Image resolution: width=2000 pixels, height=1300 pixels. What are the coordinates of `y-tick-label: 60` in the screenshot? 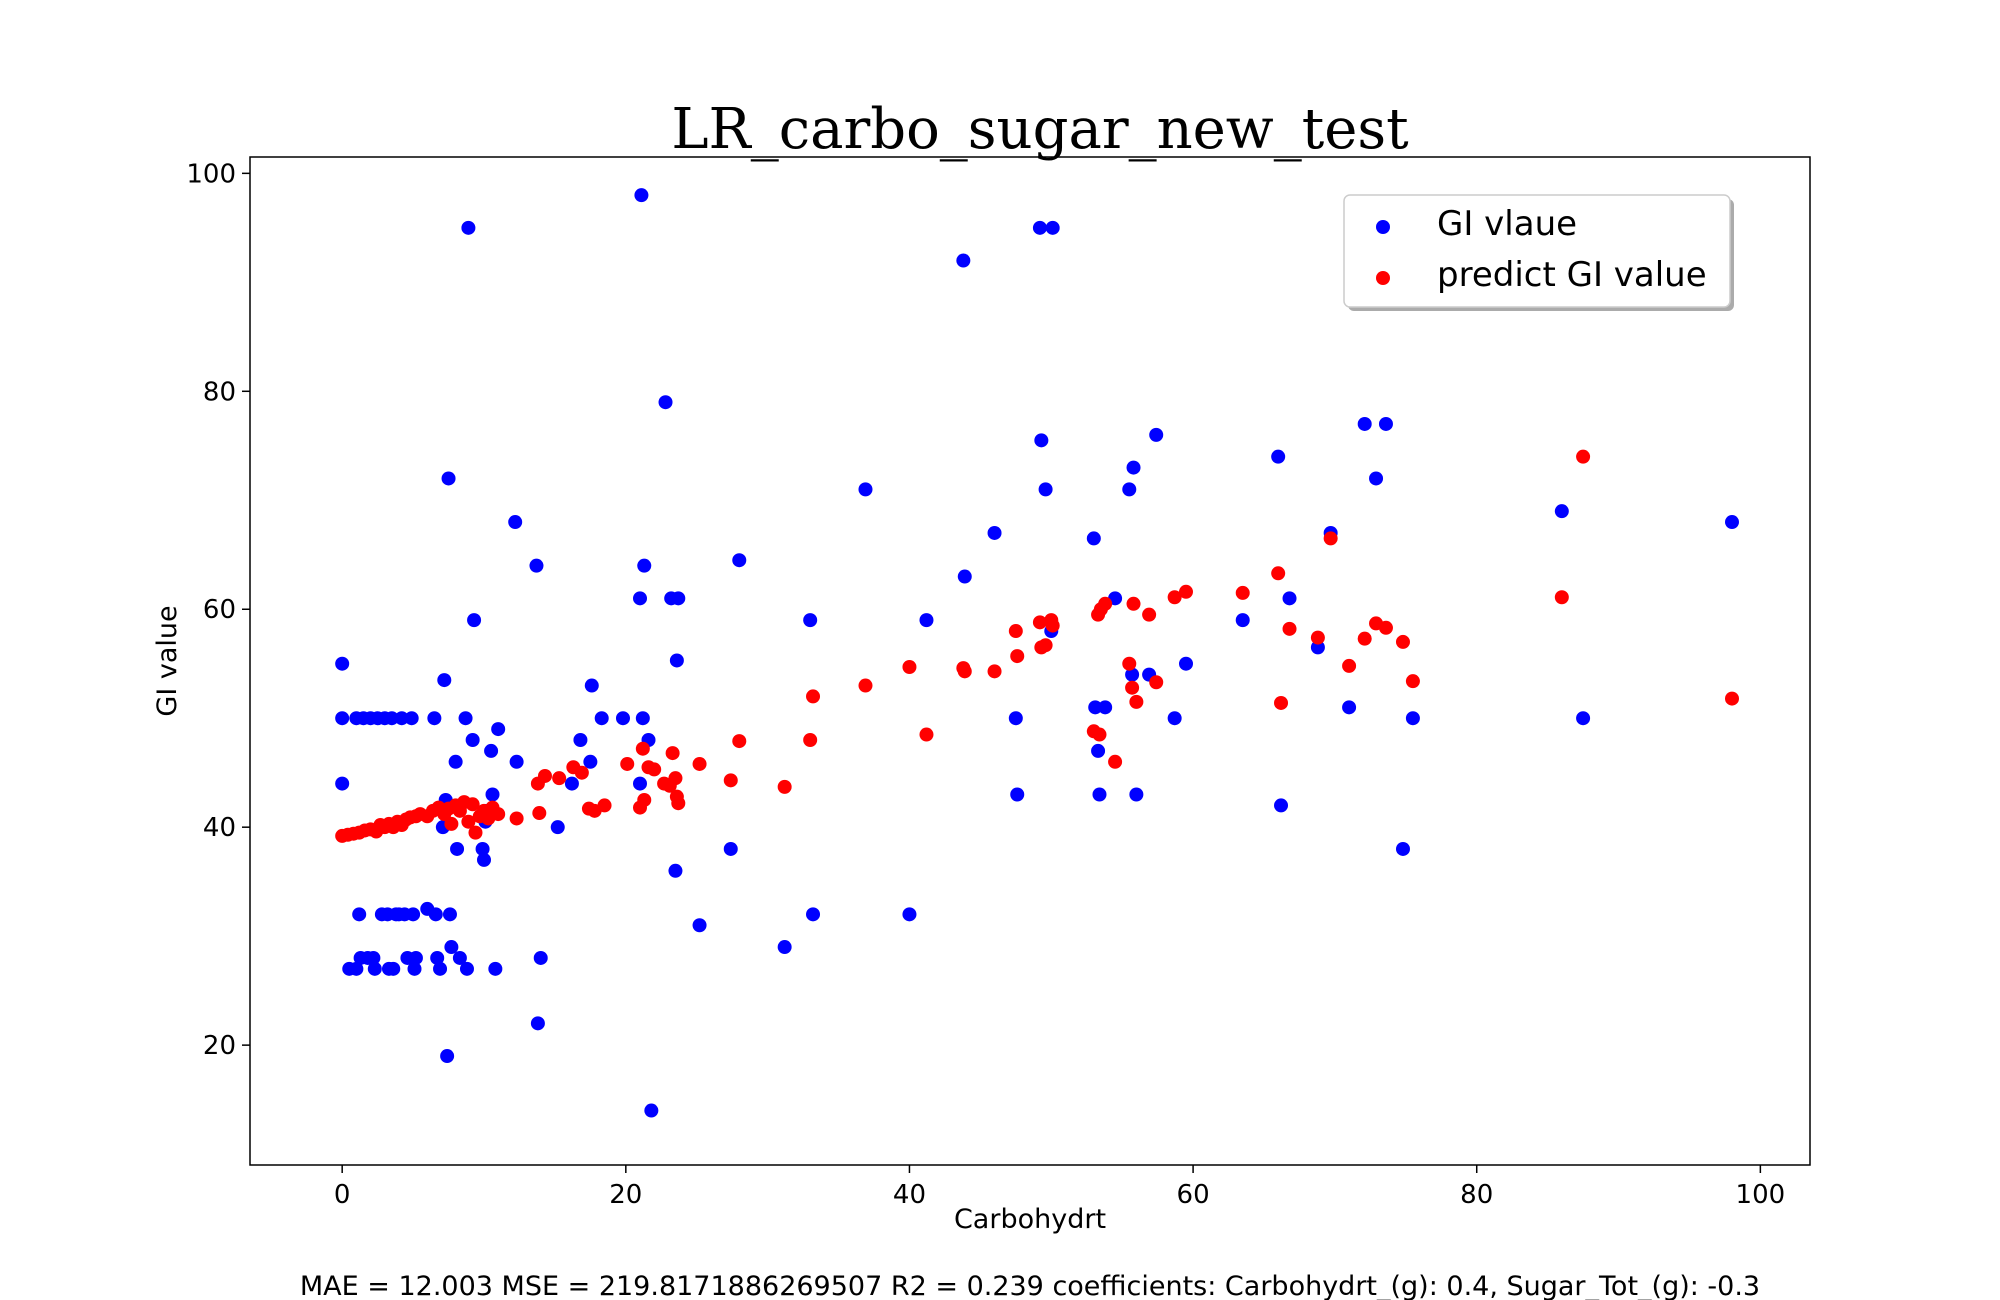 It's located at (219, 610).